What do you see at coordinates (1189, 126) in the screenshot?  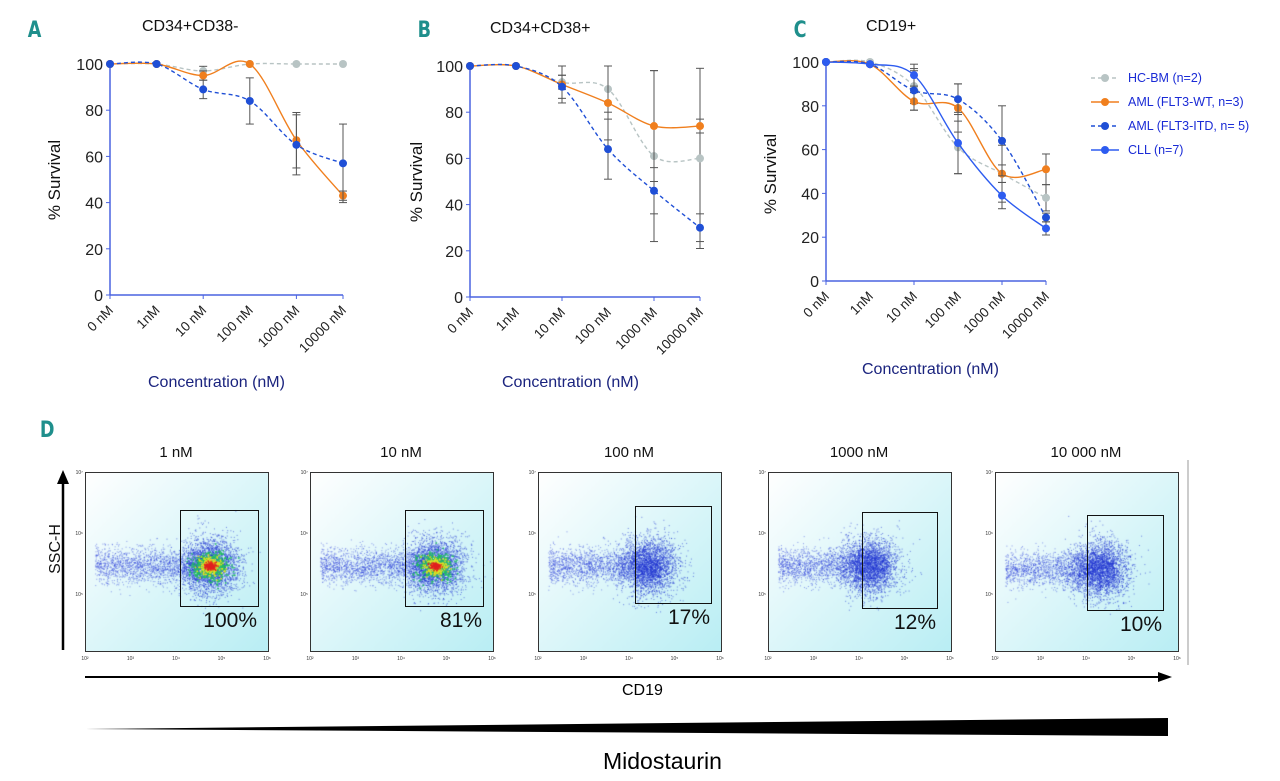 I see `legend-label: AML (FLT3-ITD, n= 5)` at bounding box center [1189, 126].